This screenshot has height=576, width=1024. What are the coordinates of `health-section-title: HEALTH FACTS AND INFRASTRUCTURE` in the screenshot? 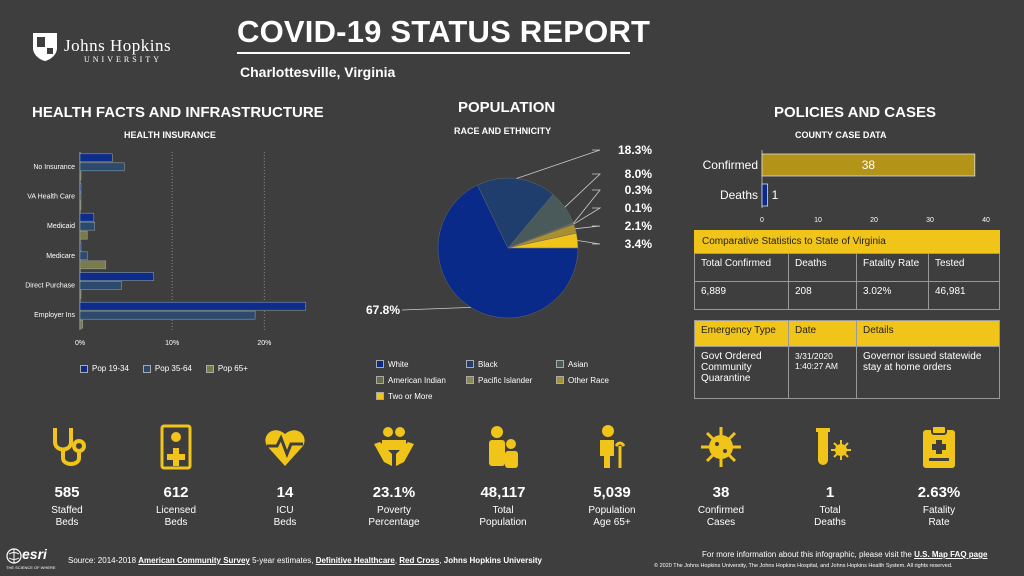 It's located at (178, 112).